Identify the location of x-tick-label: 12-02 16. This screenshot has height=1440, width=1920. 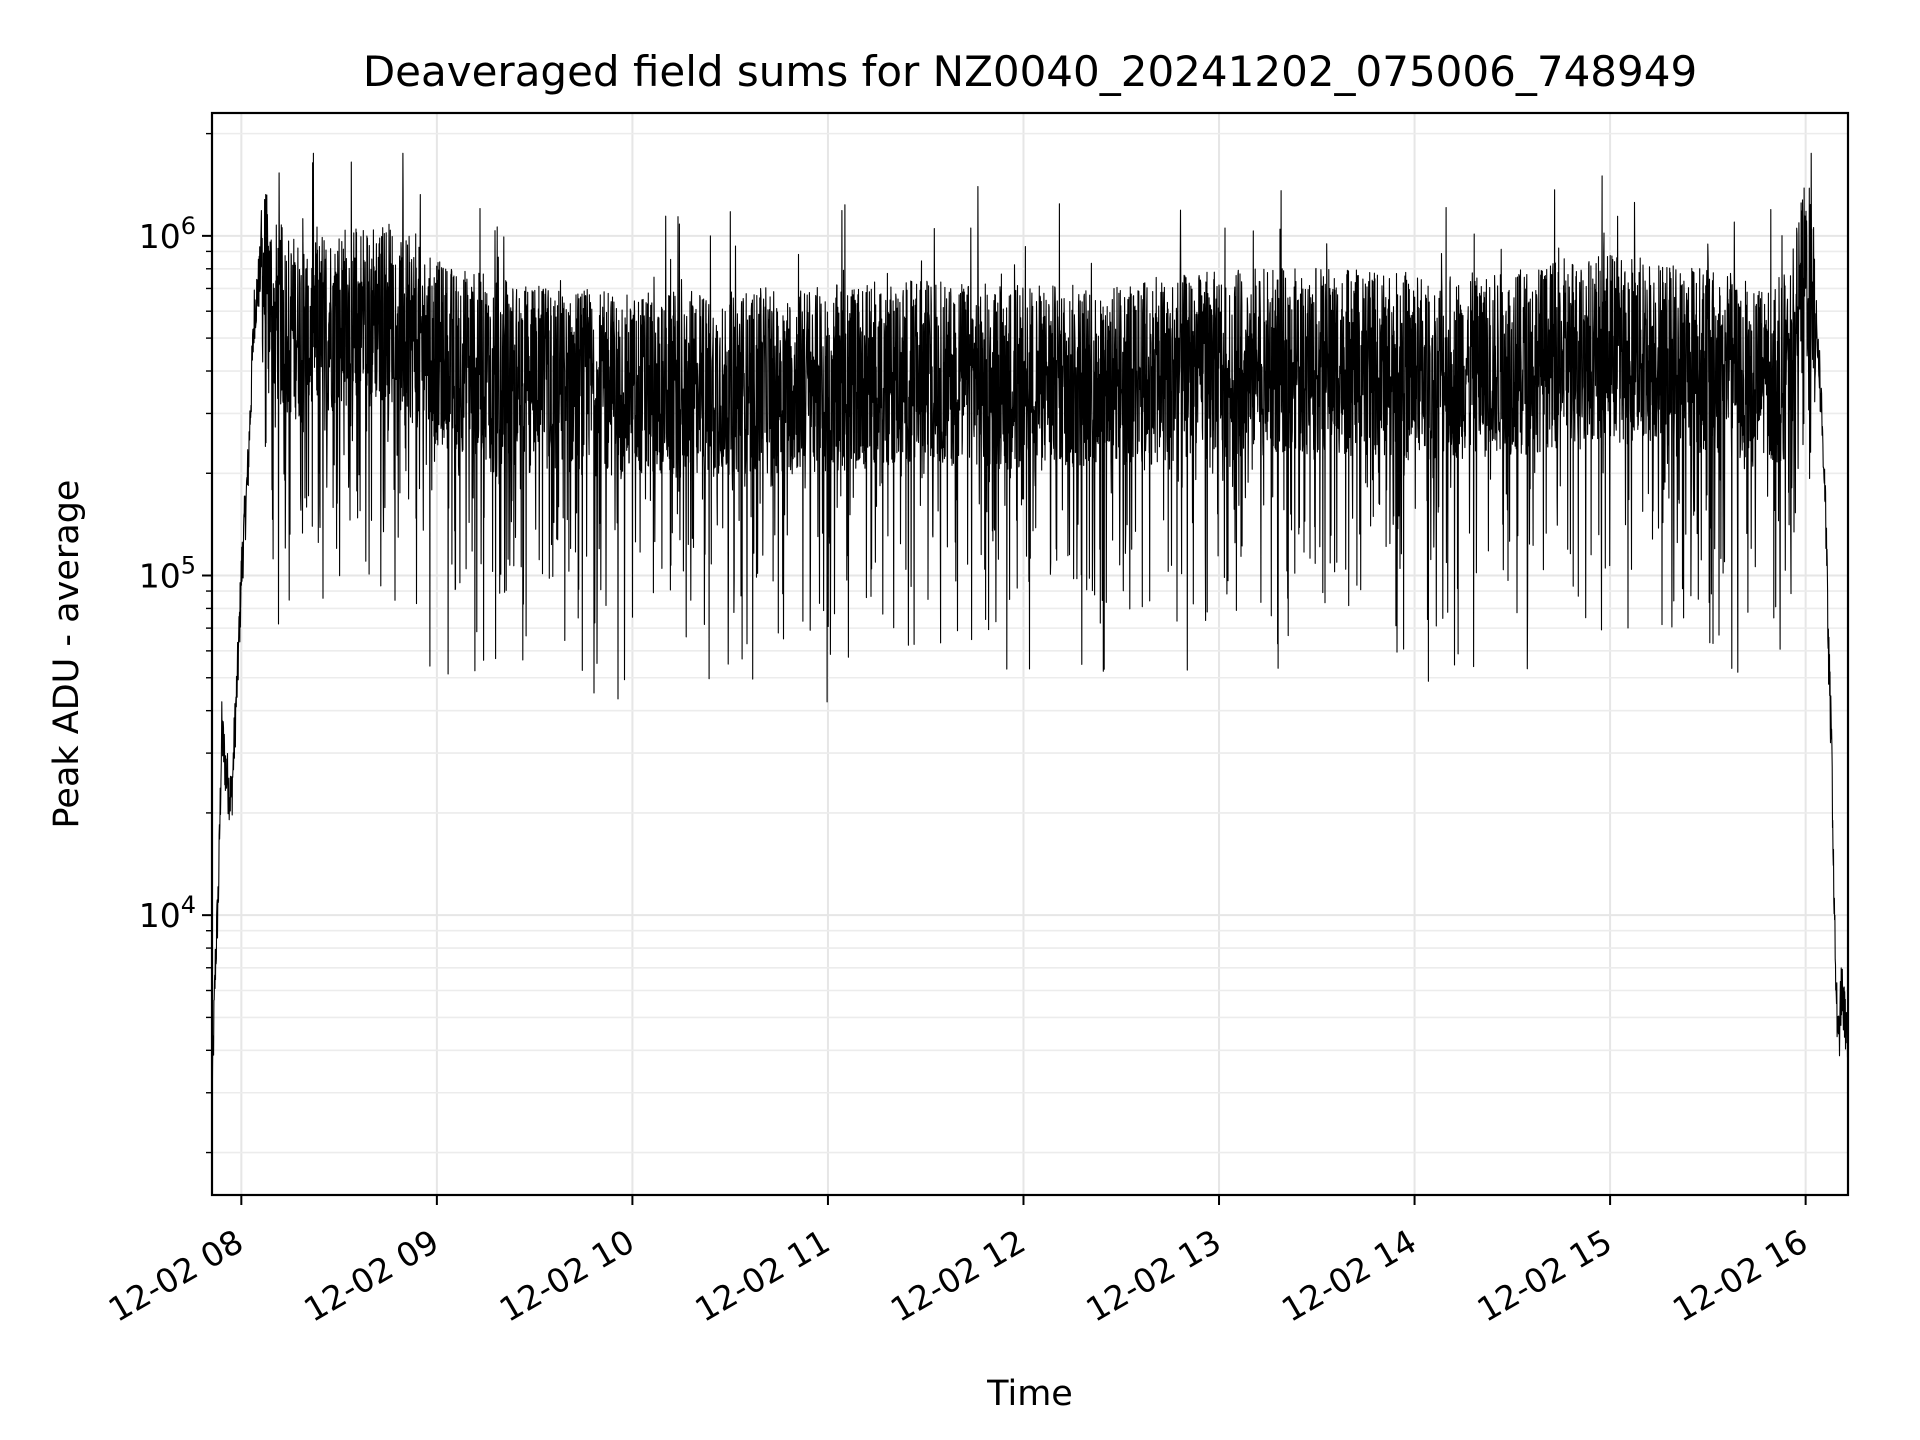
(1740, 1276).